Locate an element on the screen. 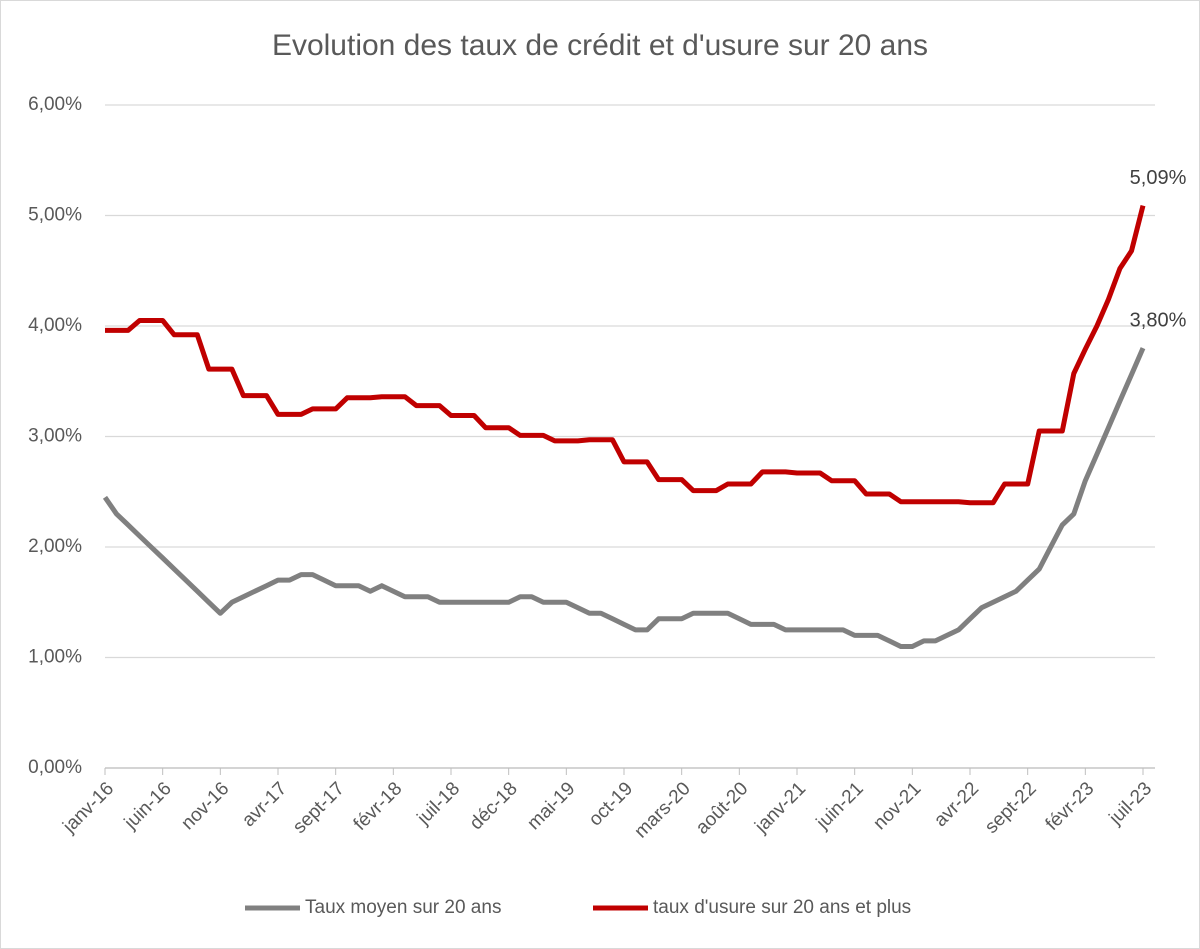 The height and width of the screenshot is (949, 1200). y-tick-label: 2,00% is located at coordinates (55, 546).